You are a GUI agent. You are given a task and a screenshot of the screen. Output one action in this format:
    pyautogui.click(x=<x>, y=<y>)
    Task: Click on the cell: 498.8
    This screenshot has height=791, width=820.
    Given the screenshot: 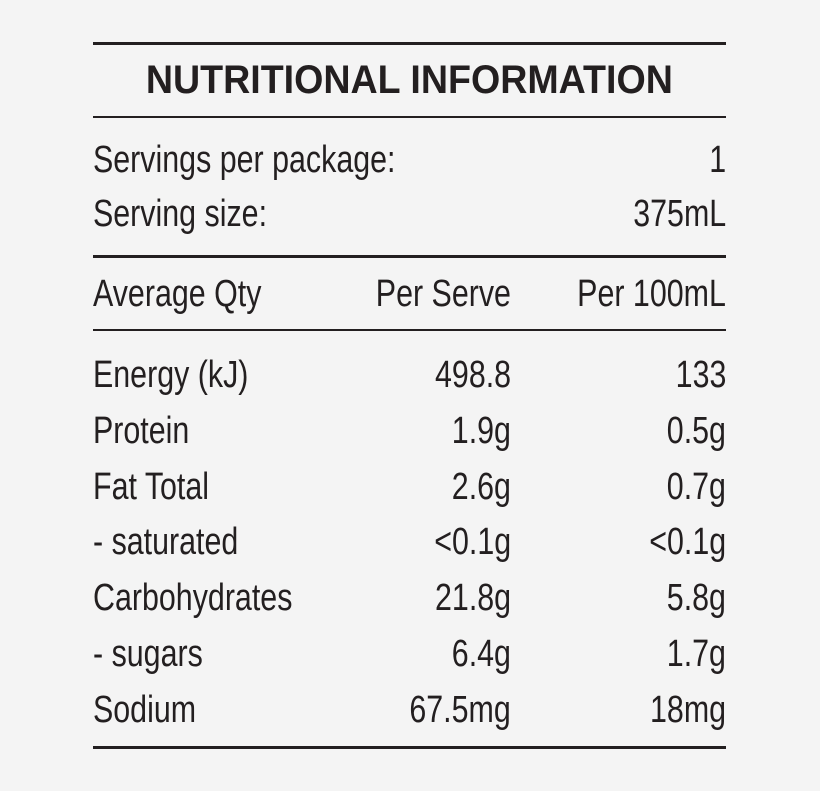 What is the action you would take?
    pyautogui.click(x=463, y=375)
    